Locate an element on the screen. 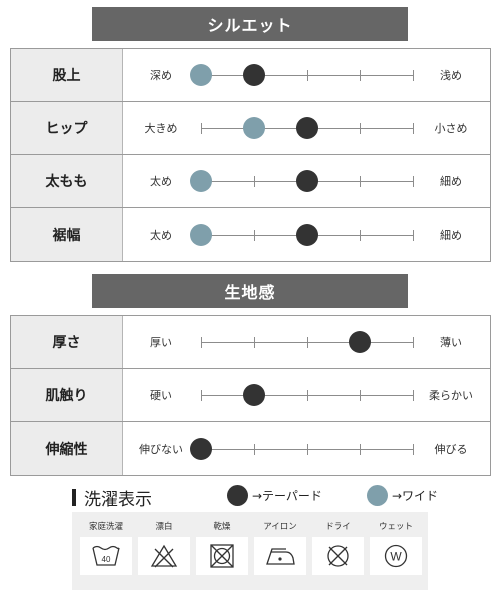 This screenshot has width=500, height=599. rating-row: 裾幅 太め 細め is located at coordinates (250, 234).